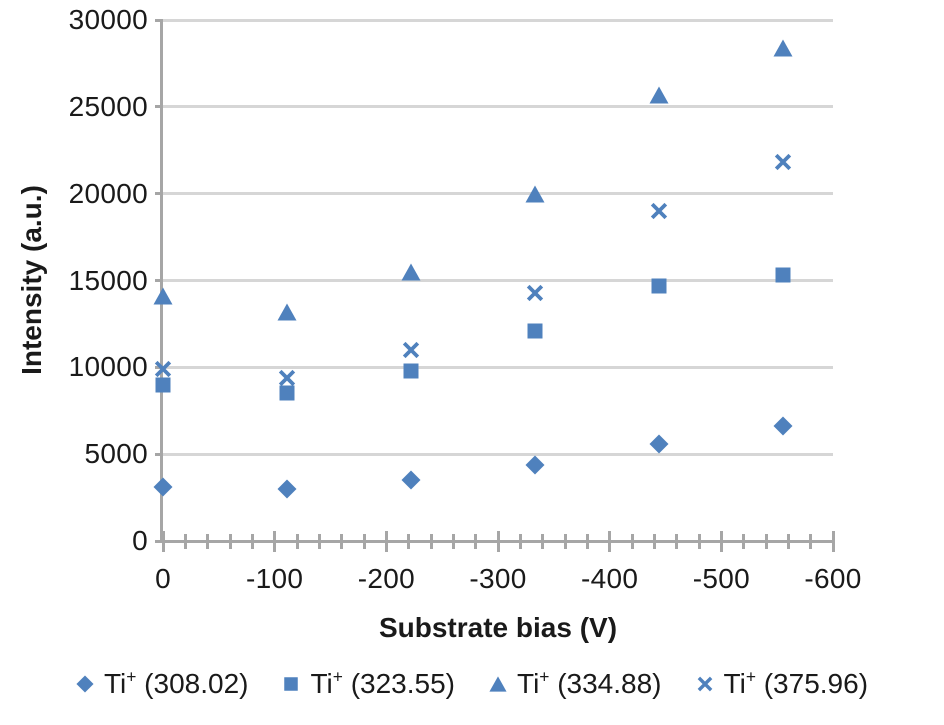 The image size is (944, 725). I want to click on y-tick-label: 5000, so click(116, 454).